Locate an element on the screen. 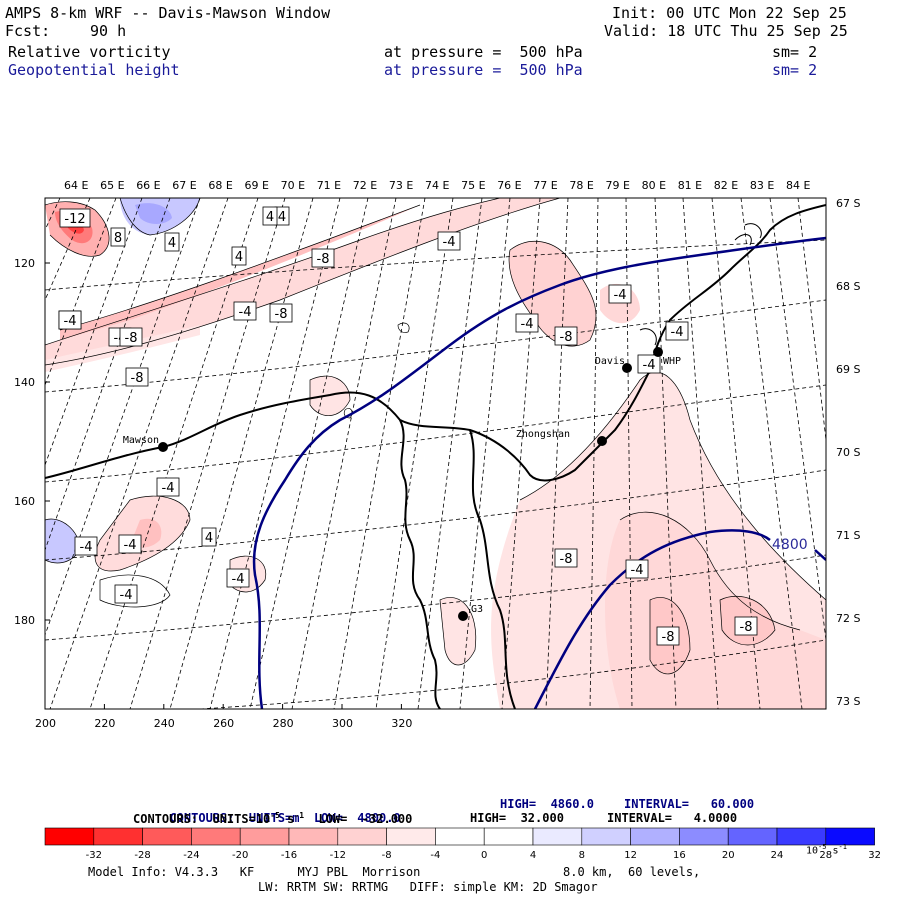 The width and height of the screenshot is (900, 900). station-marker: G3 is located at coordinates (470, 612).